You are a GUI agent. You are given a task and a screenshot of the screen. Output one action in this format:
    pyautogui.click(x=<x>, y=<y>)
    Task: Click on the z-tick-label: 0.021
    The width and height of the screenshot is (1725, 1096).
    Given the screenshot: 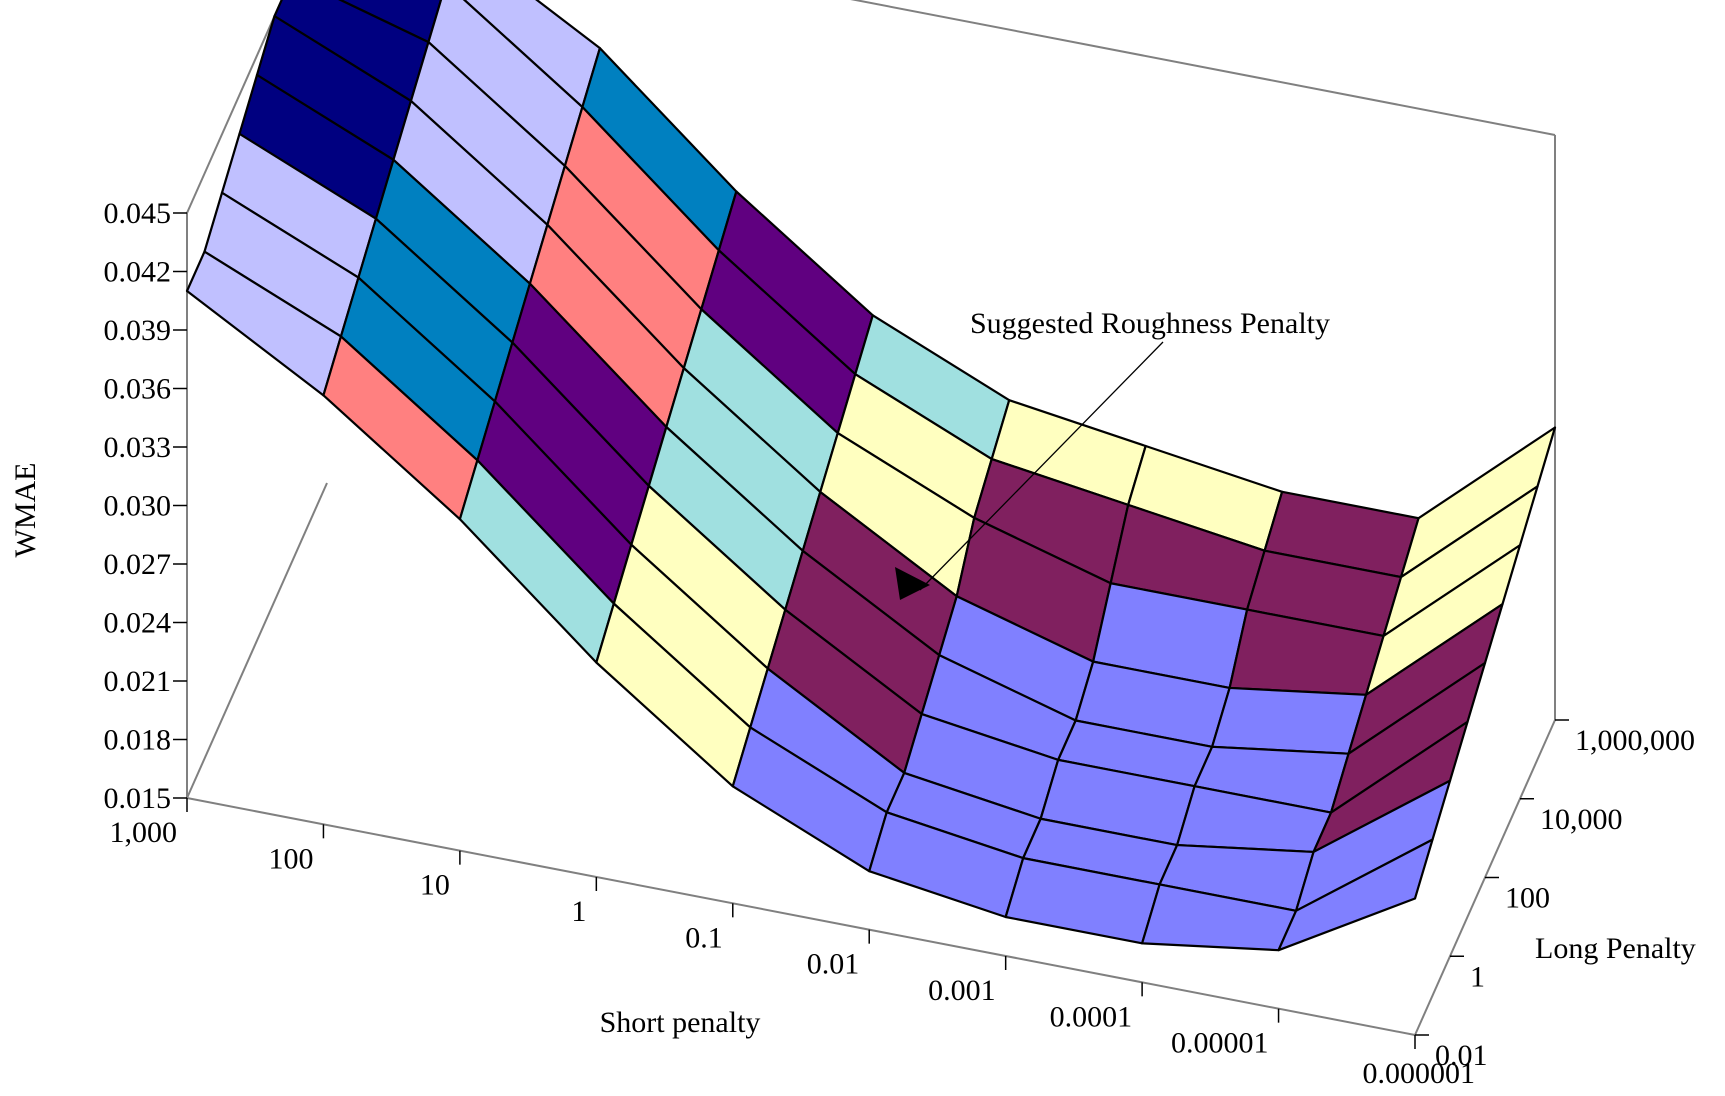 What is the action you would take?
    pyautogui.click(x=138, y=681)
    